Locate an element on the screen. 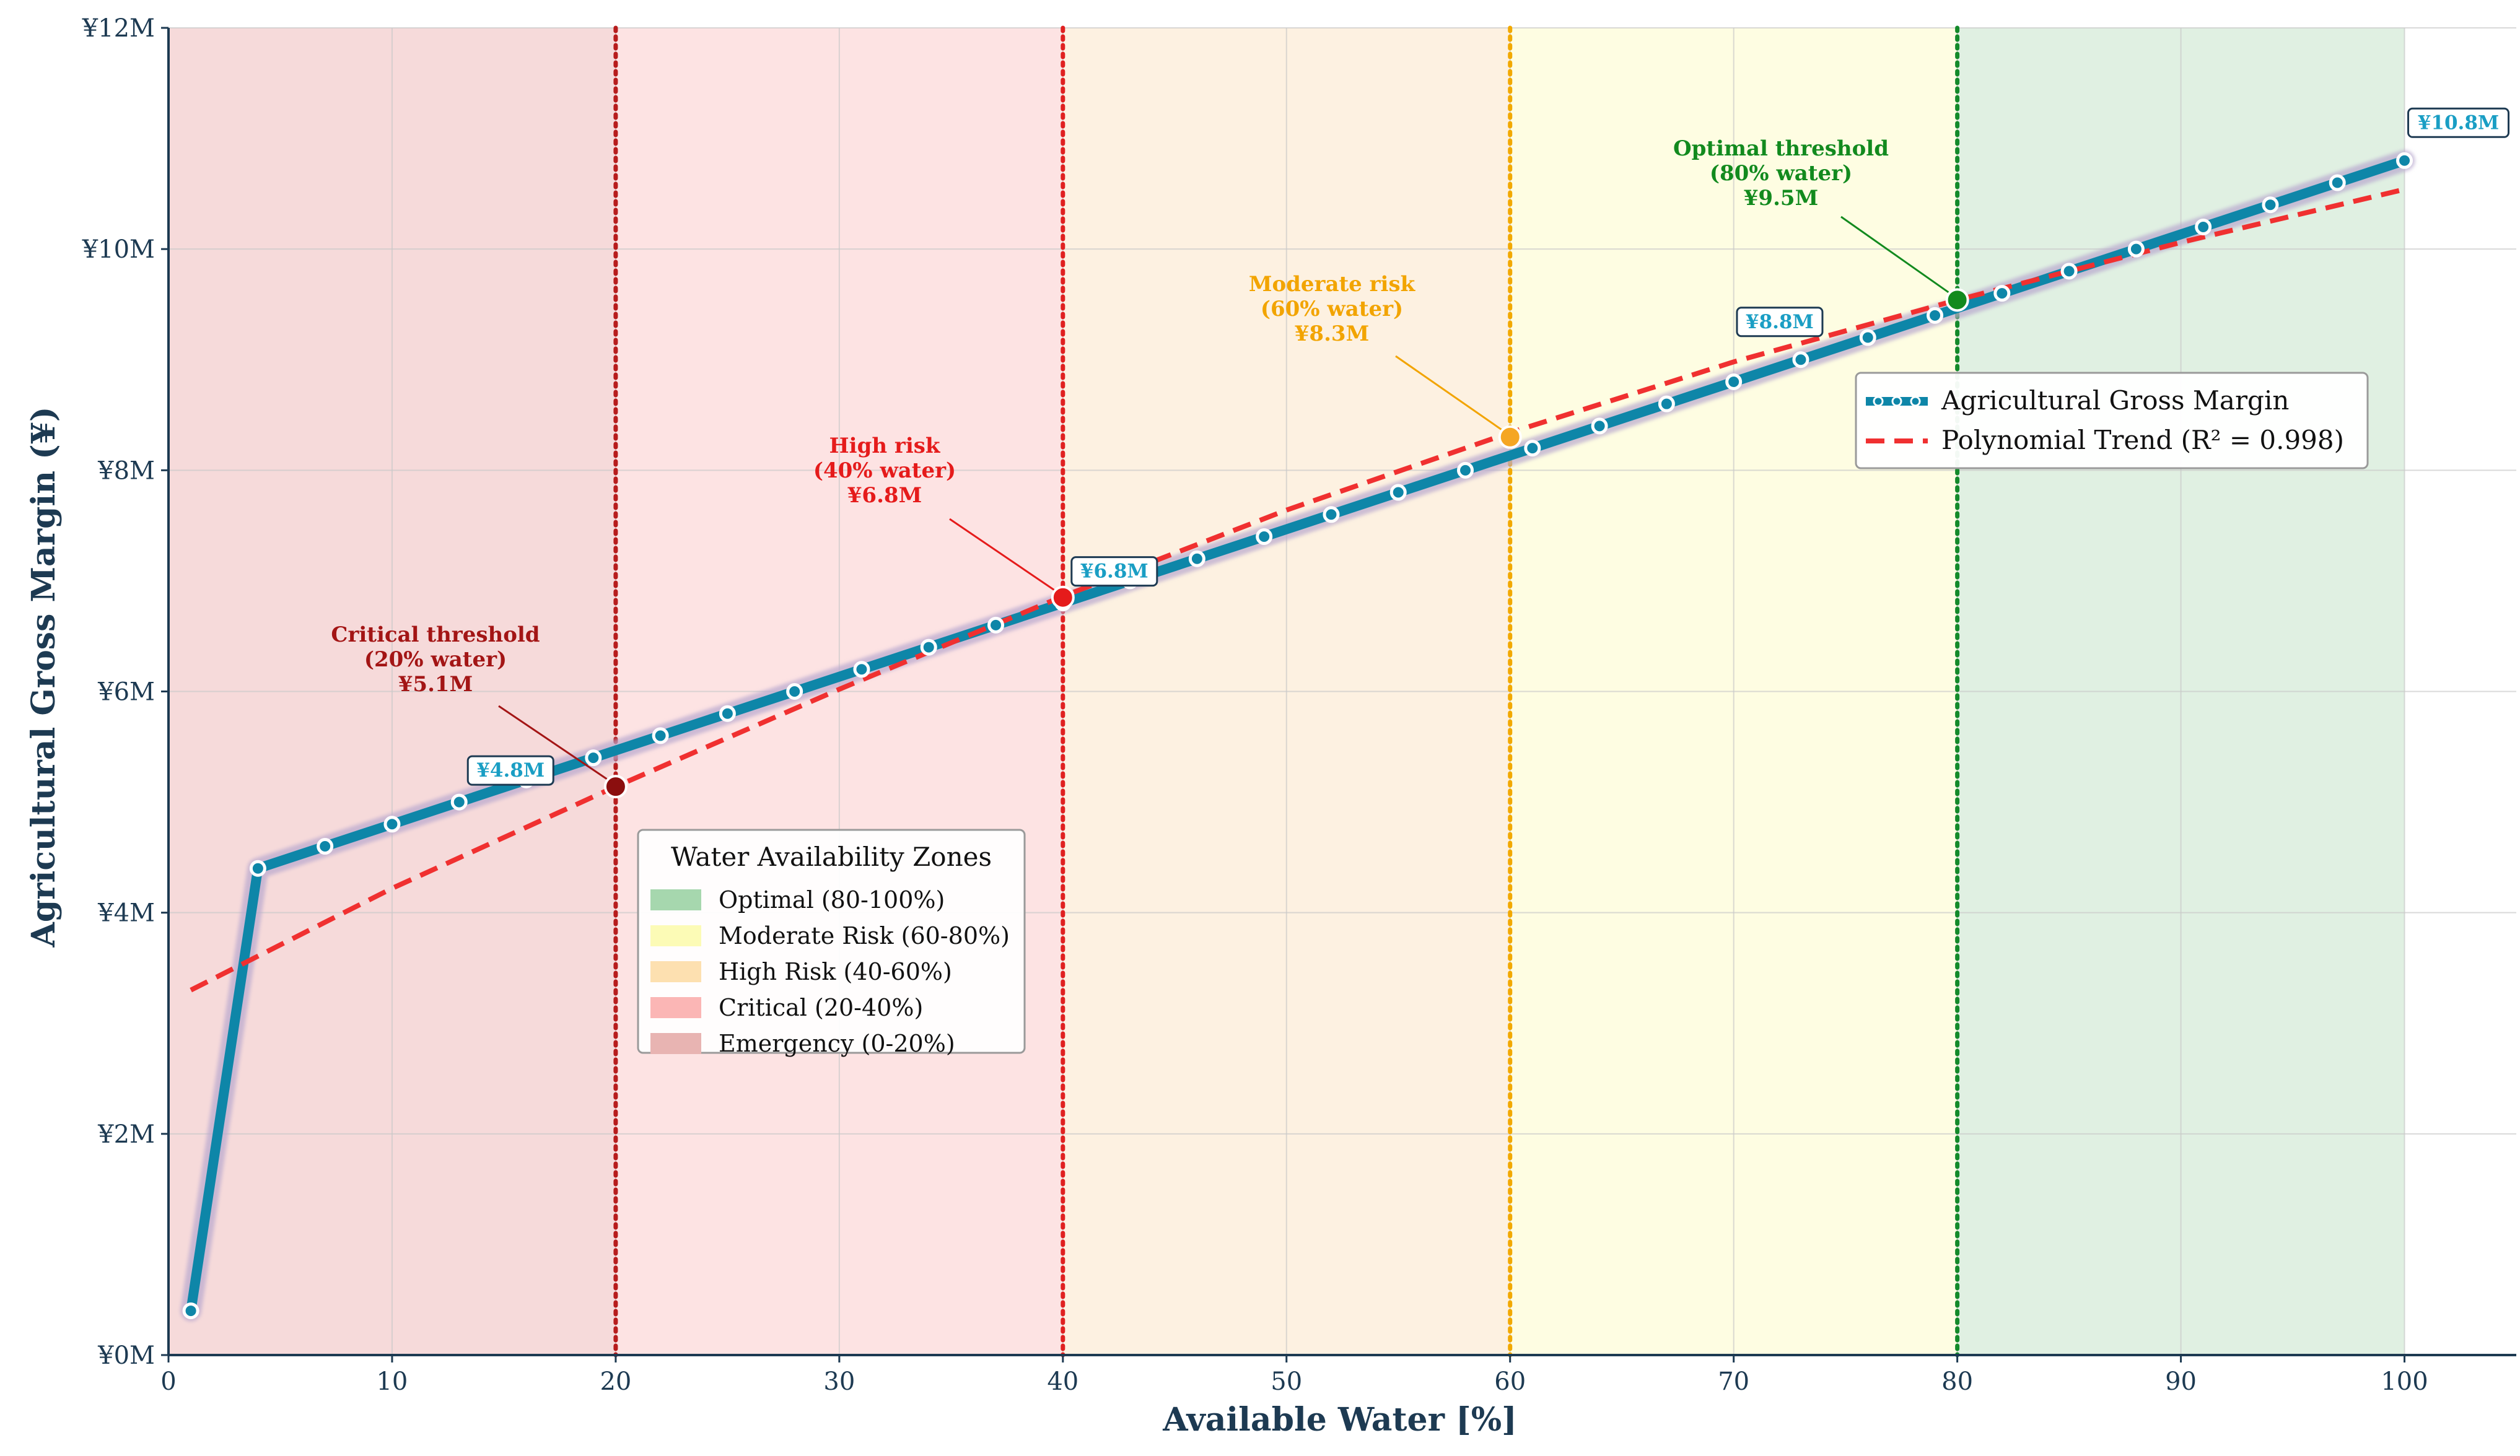 The width and height of the screenshot is (2520, 1456). y-tick-label: ¥10M is located at coordinates (118, 250).